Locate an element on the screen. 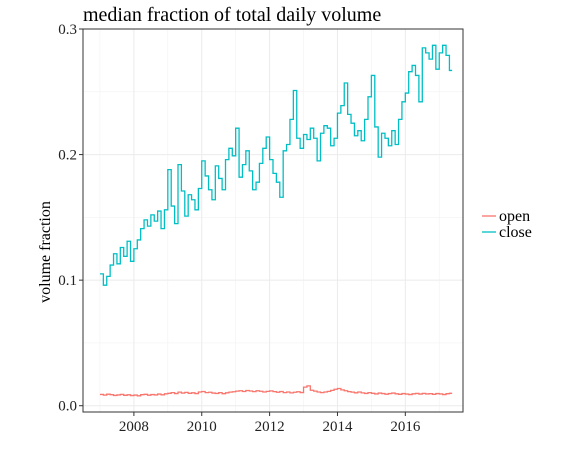 The image size is (581, 452). y-tick-label: 0.0 is located at coordinates (67, 407).